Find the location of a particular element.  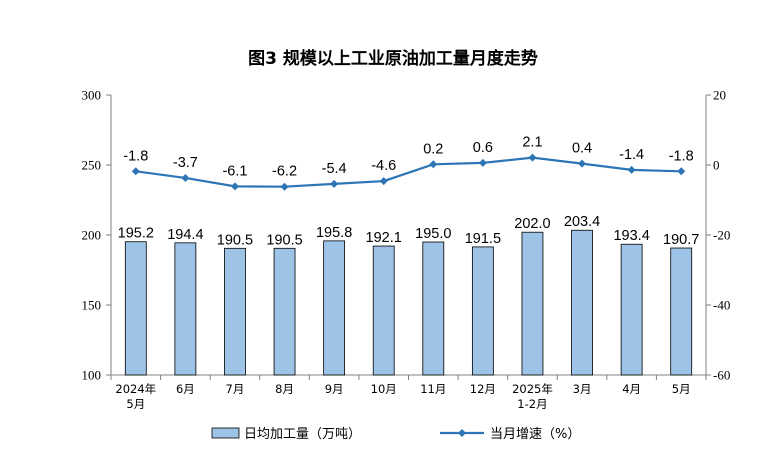

left-tick-label: 150 is located at coordinates (92, 305).